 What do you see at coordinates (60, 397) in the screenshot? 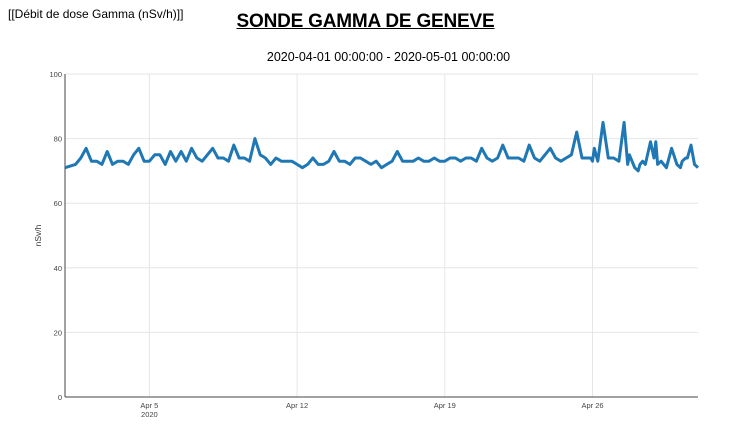
I see `y-tick-label: 0` at bounding box center [60, 397].